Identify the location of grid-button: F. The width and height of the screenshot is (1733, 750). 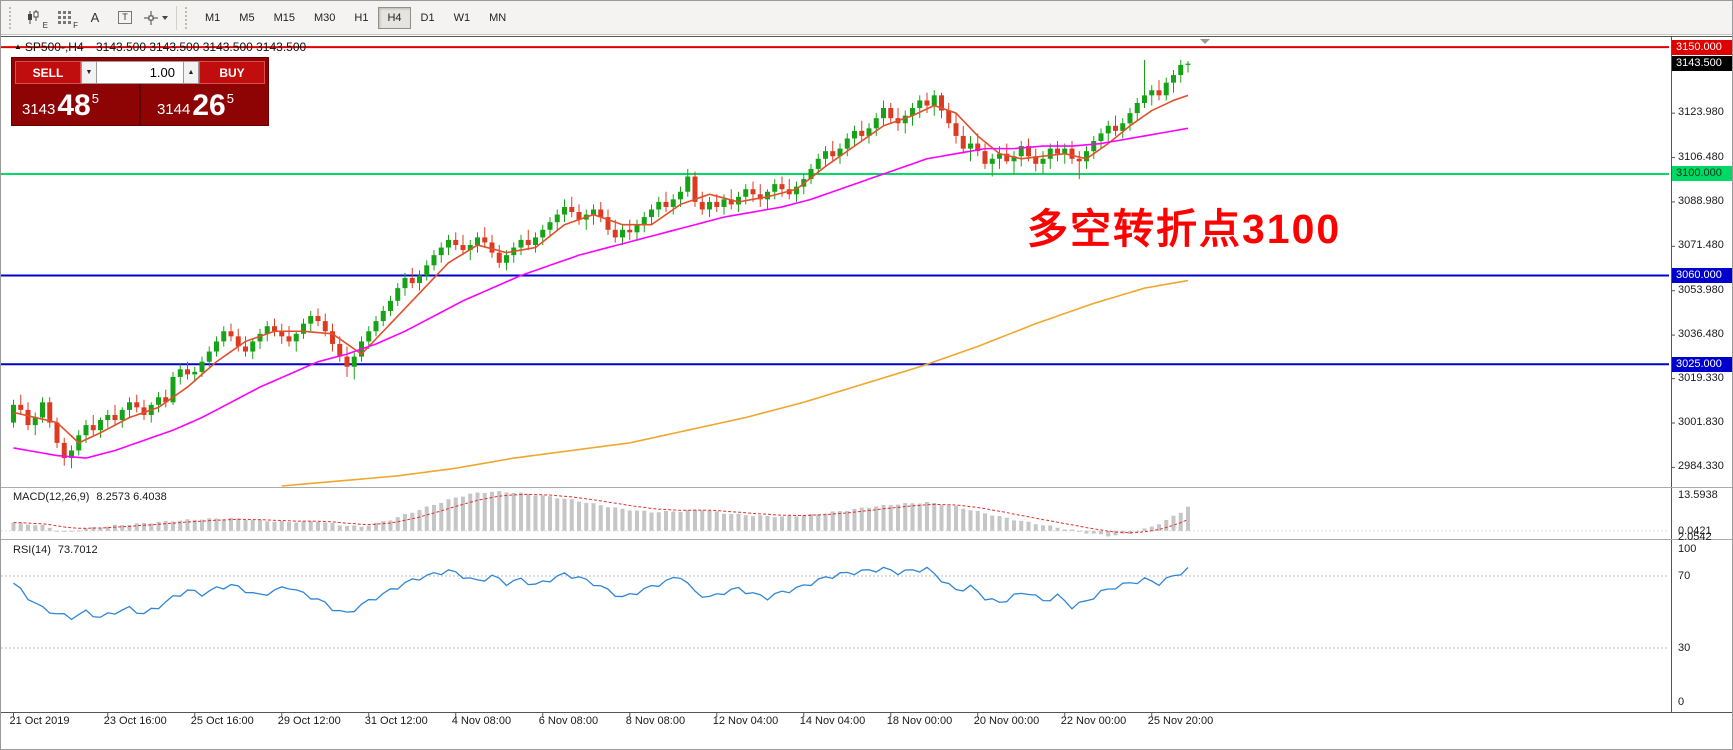
(65, 18).